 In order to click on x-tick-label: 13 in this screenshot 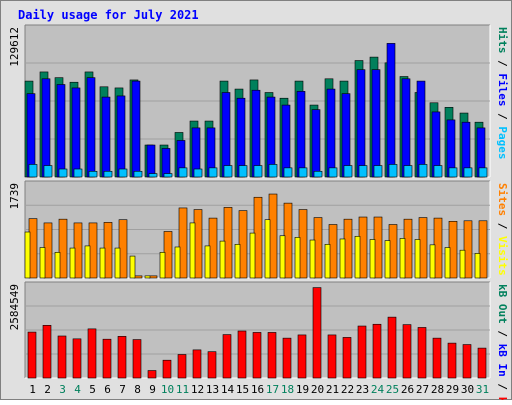, I will do `click(212, 389)`.